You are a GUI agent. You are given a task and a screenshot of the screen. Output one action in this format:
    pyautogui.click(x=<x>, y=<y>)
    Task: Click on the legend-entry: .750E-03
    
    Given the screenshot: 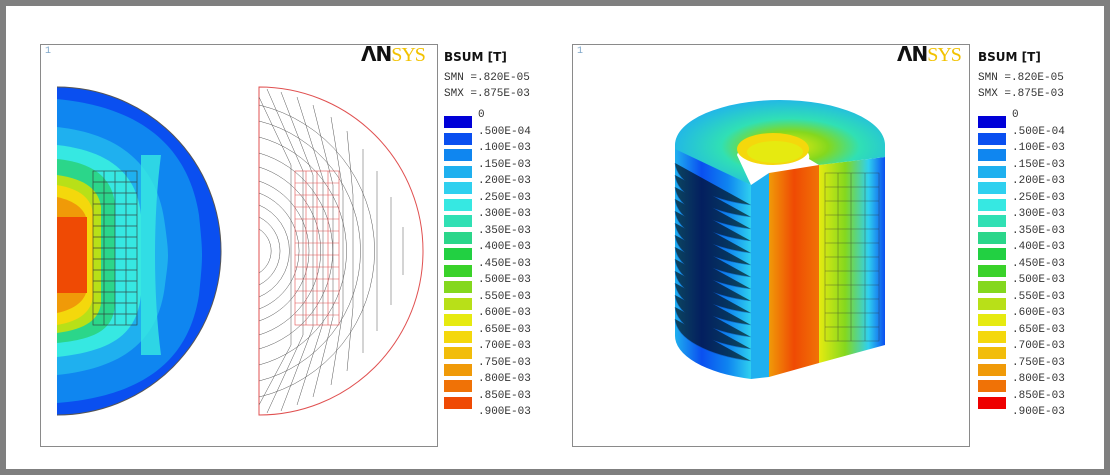 What is the action you would take?
    pyautogui.click(x=509, y=366)
    